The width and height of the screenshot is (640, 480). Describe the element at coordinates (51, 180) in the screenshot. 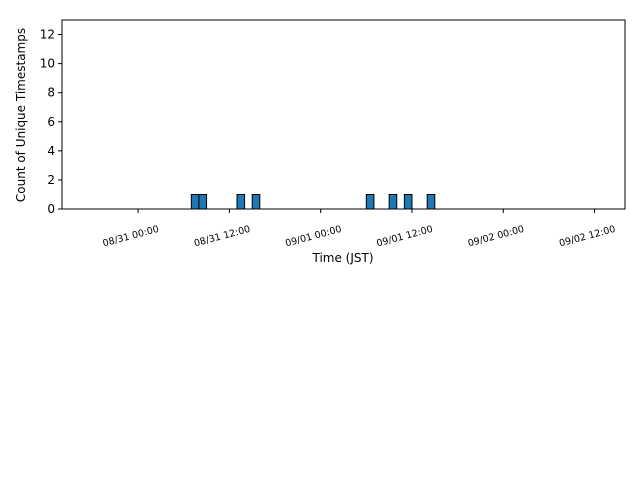

I see `y-tick-label: 2` at that location.